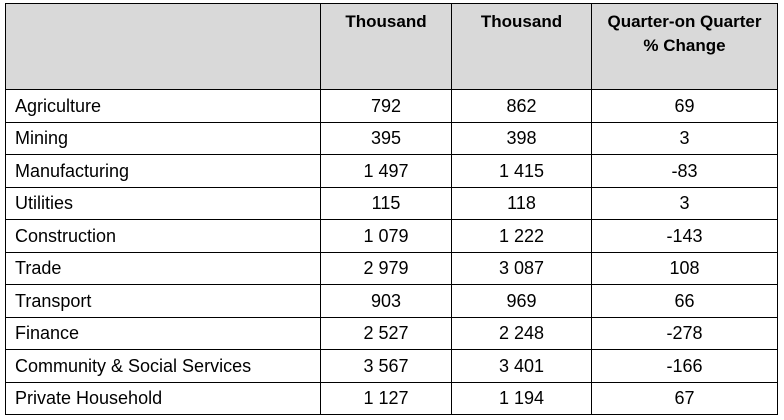 The image size is (784, 420). I want to click on thousand-2-cell: 2 248, so click(521, 333).